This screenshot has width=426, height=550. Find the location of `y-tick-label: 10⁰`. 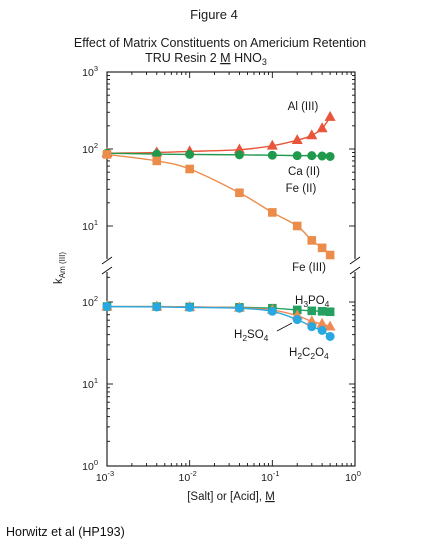

y-tick-label: 10⁰ is located at coordinates (90, 465).